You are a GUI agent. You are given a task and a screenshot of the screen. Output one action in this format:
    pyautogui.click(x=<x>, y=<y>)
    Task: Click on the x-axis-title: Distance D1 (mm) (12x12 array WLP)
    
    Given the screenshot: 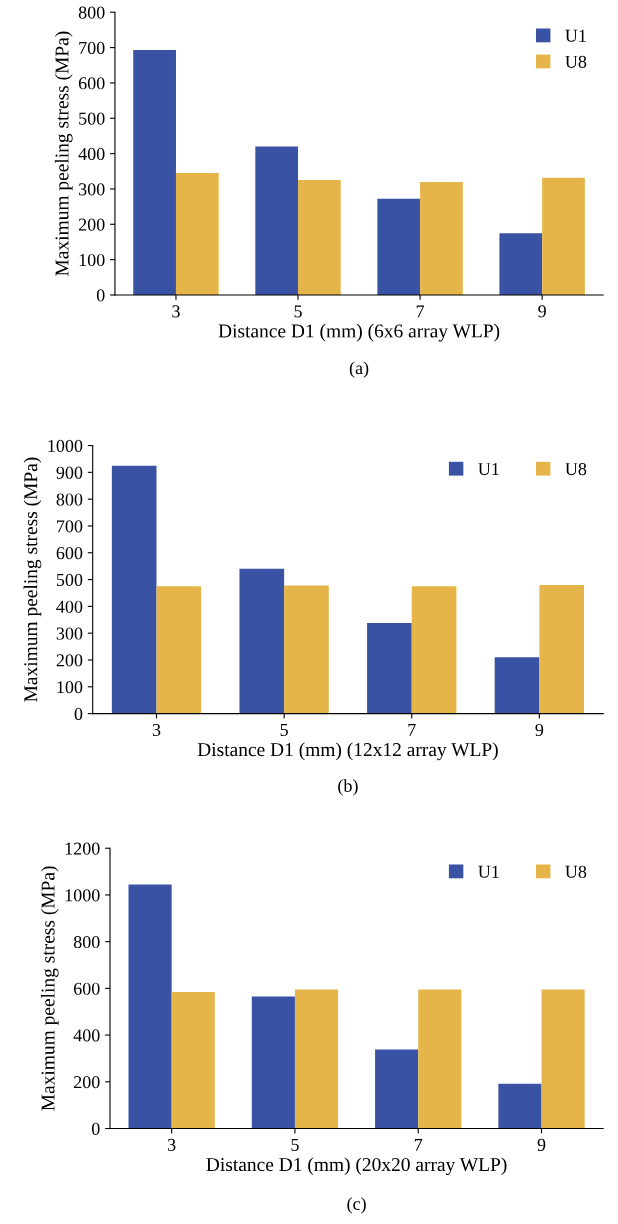 What is the action you would take?
    pyautogui.click(x=347, y=751)
    